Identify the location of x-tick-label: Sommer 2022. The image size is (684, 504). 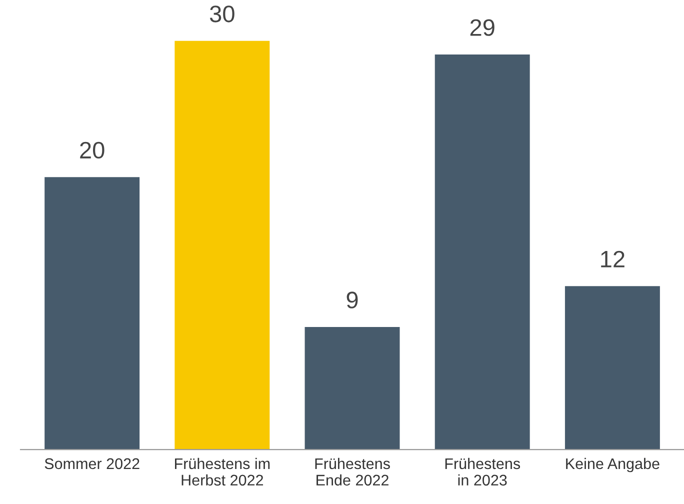
(92, 464).